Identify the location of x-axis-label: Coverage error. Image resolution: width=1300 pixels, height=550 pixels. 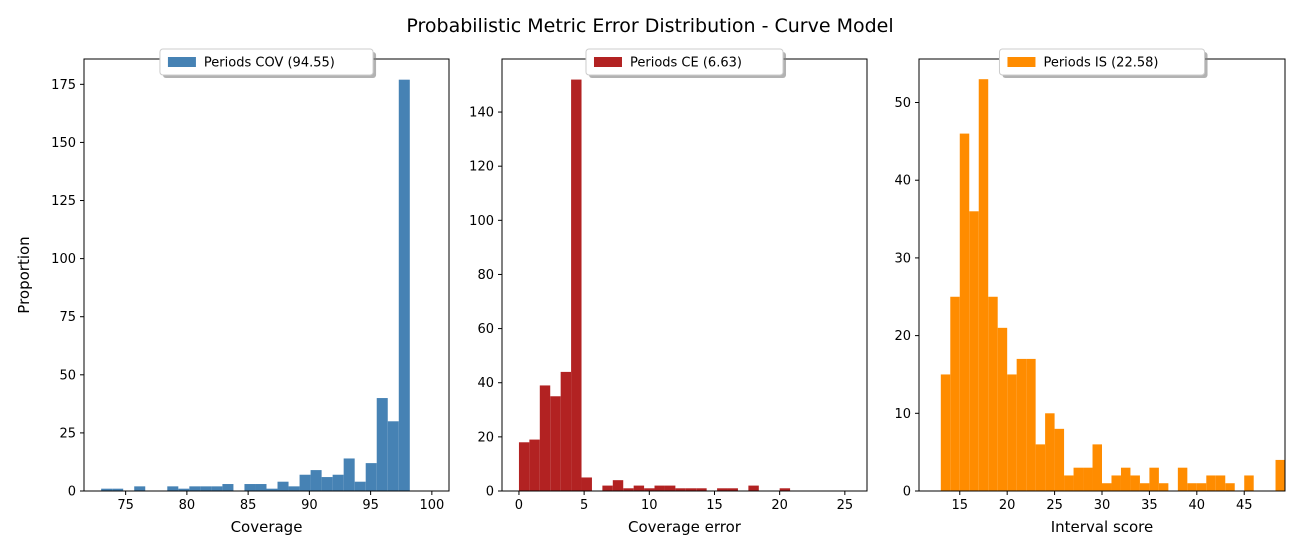
(685, 527).